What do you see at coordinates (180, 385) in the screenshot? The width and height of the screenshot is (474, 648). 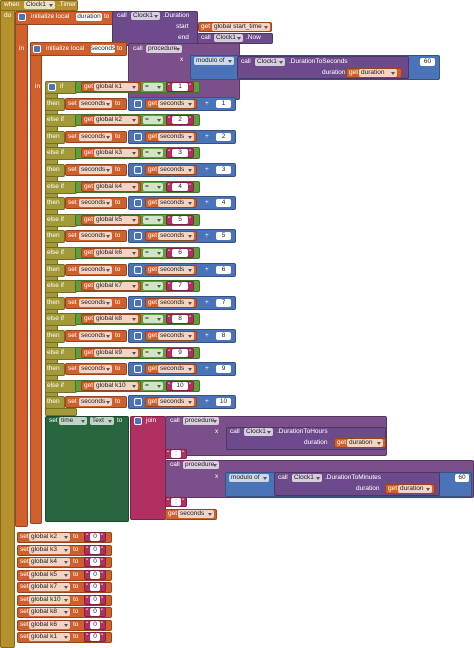 I see `text-field: 10` at bounding box center [180, 385].